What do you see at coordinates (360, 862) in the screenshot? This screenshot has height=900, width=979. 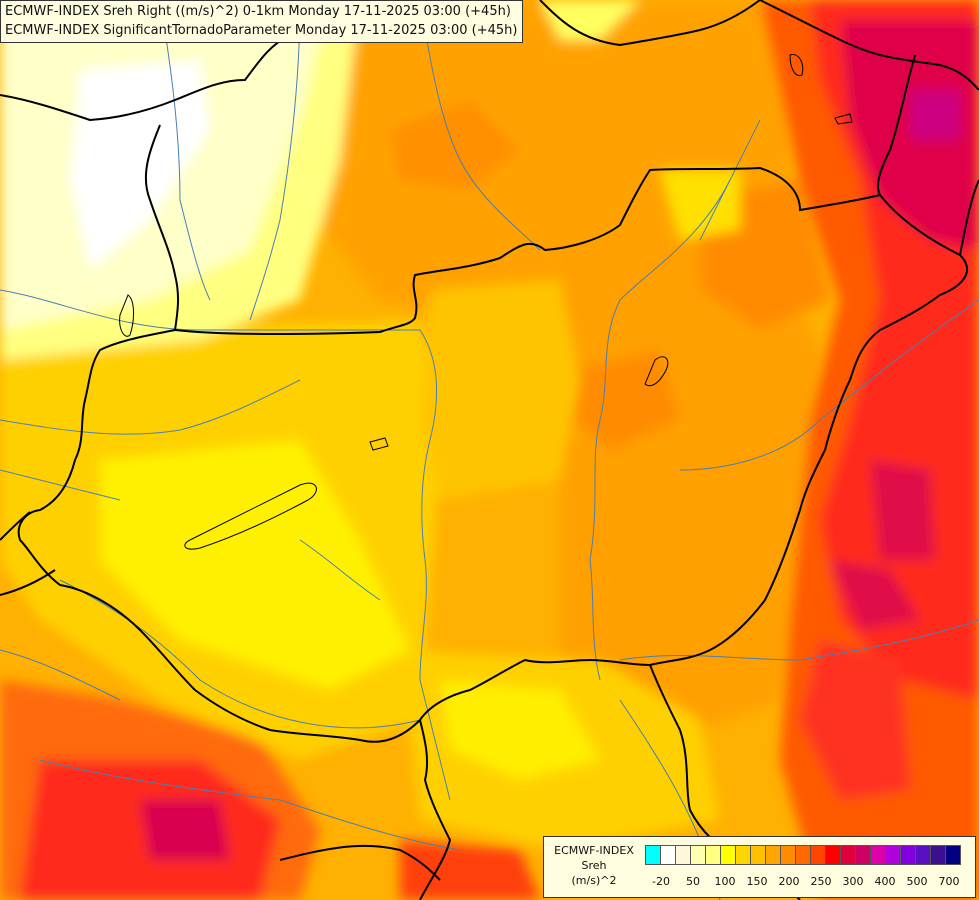 I see `border-bosnia-serbia` at bounding box center [360, 862].